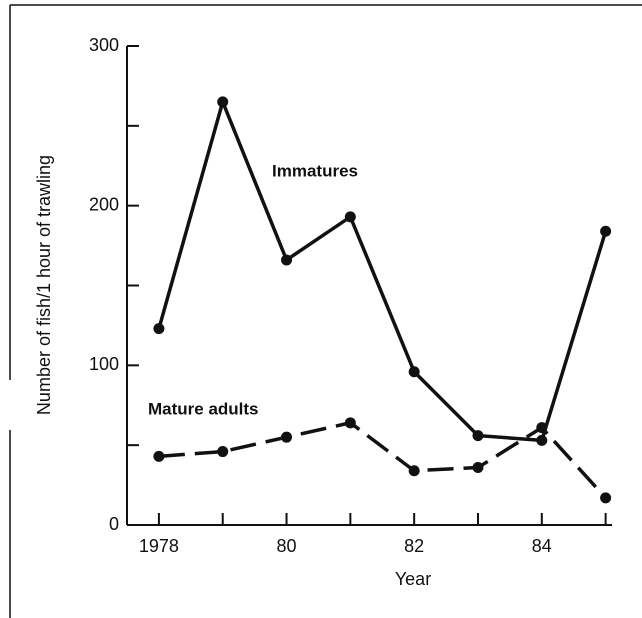 The image size is (642, 618). Describe the element at coordinates (414, 546) in the screenshot. I see `x-tick-label: 82` at that location.